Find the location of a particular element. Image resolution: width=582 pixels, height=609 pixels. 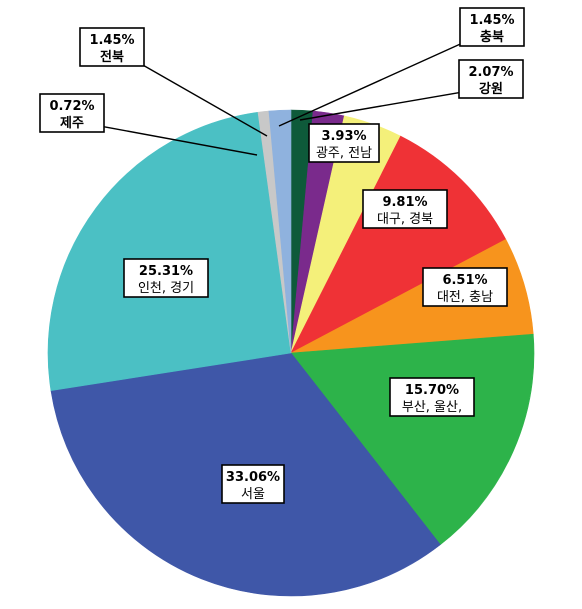

slice-category-label: 서울 is located at coordinates (253, 494).